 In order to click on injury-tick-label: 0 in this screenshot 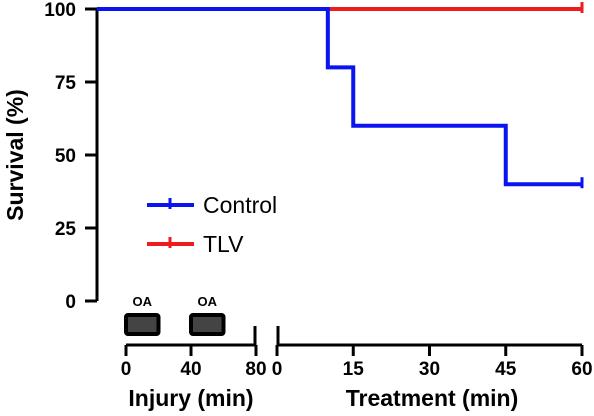, I will do `click(126, 369)`.